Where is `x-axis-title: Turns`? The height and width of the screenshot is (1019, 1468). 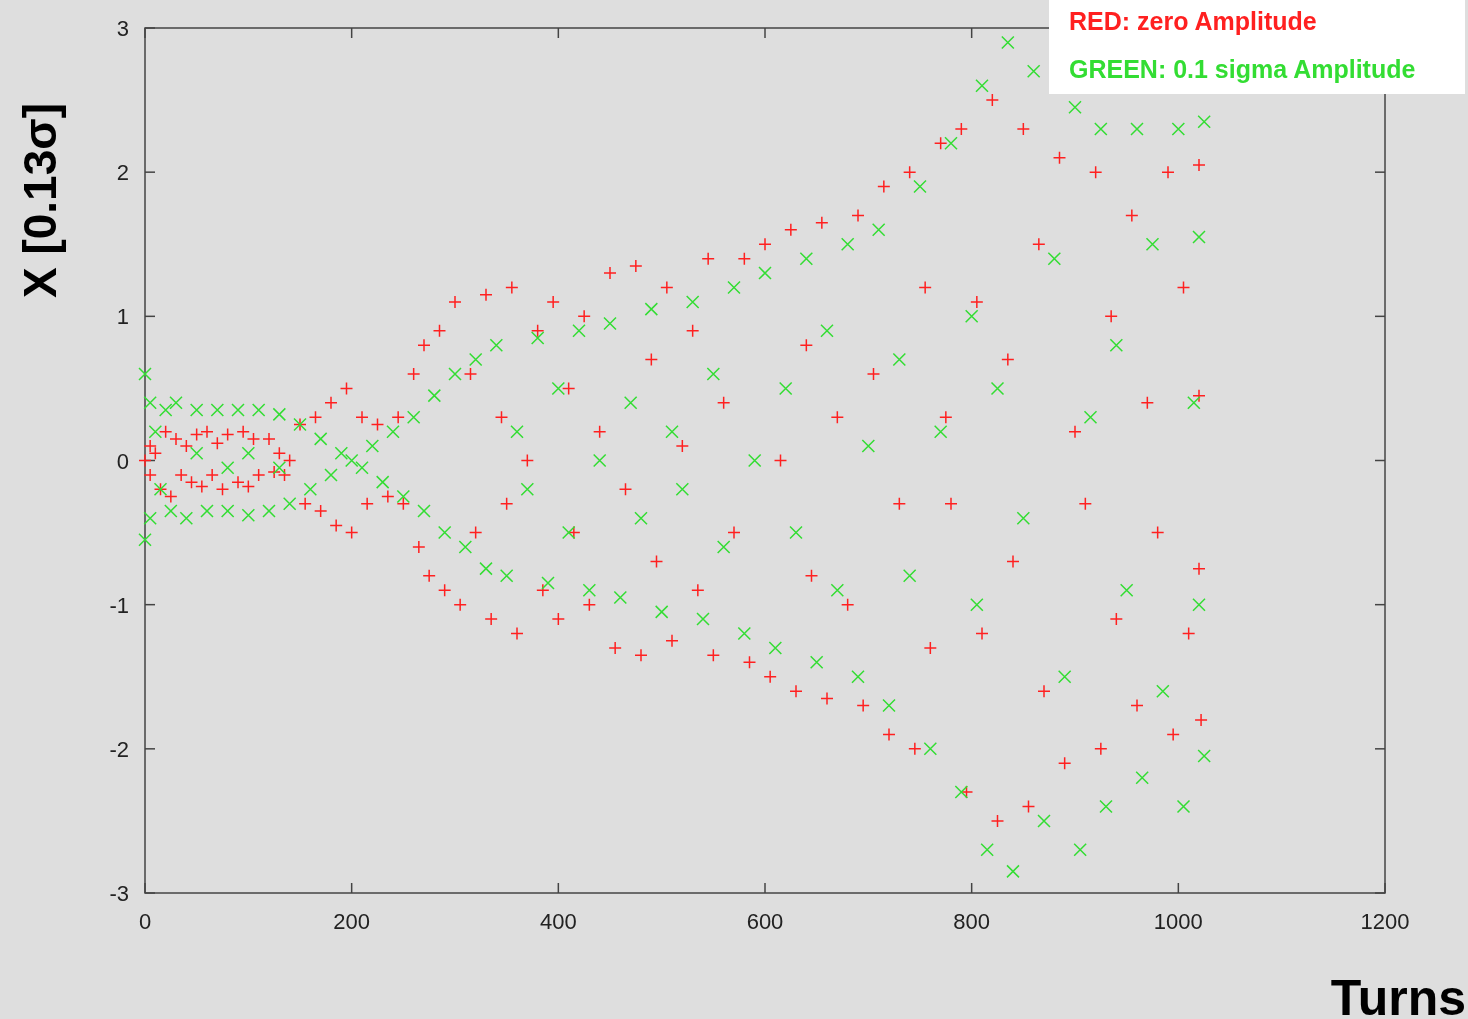
x-axis-title: Turns is located at coordinates (1398, 994).